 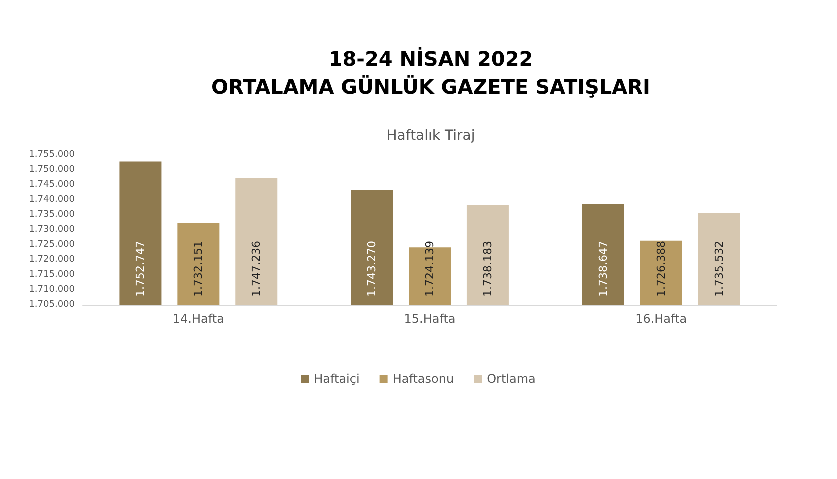 What do you see at coordinates (52, 215) in the screenshot?
I see `y-tick-label: 1.735.000` at bounding box center [52, 215].